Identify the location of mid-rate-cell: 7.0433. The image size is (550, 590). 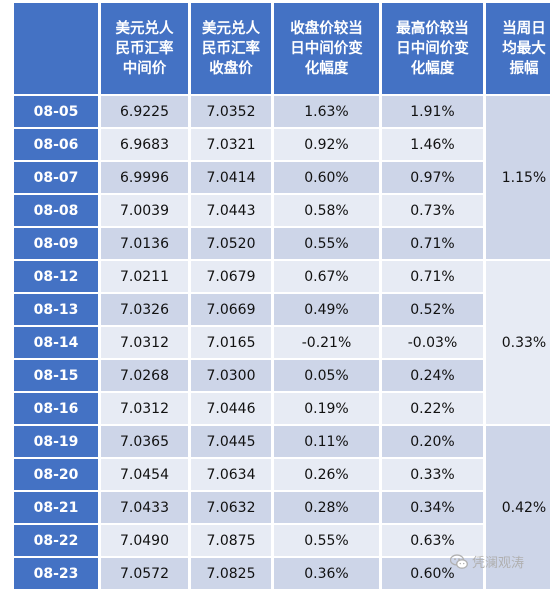
(144, 507).